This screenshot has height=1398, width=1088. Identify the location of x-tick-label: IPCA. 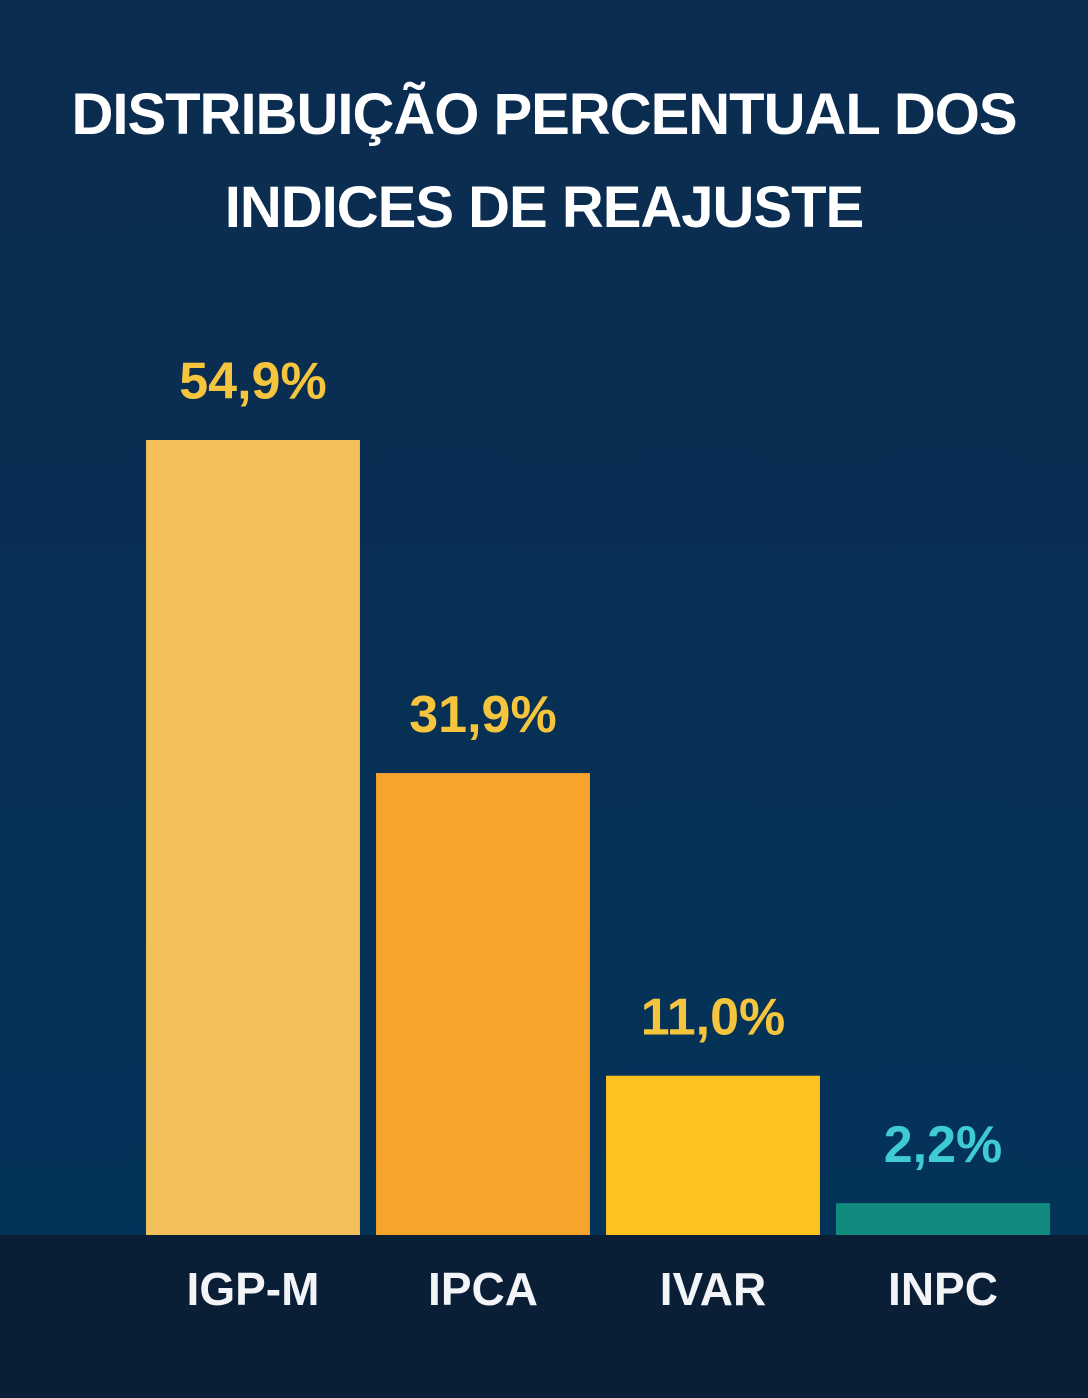
(483, 1289).